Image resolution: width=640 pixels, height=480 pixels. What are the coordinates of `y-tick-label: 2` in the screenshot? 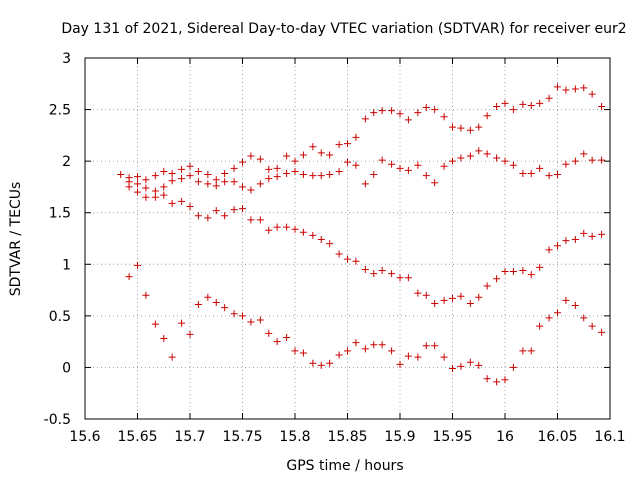 It's located at (66, 162).